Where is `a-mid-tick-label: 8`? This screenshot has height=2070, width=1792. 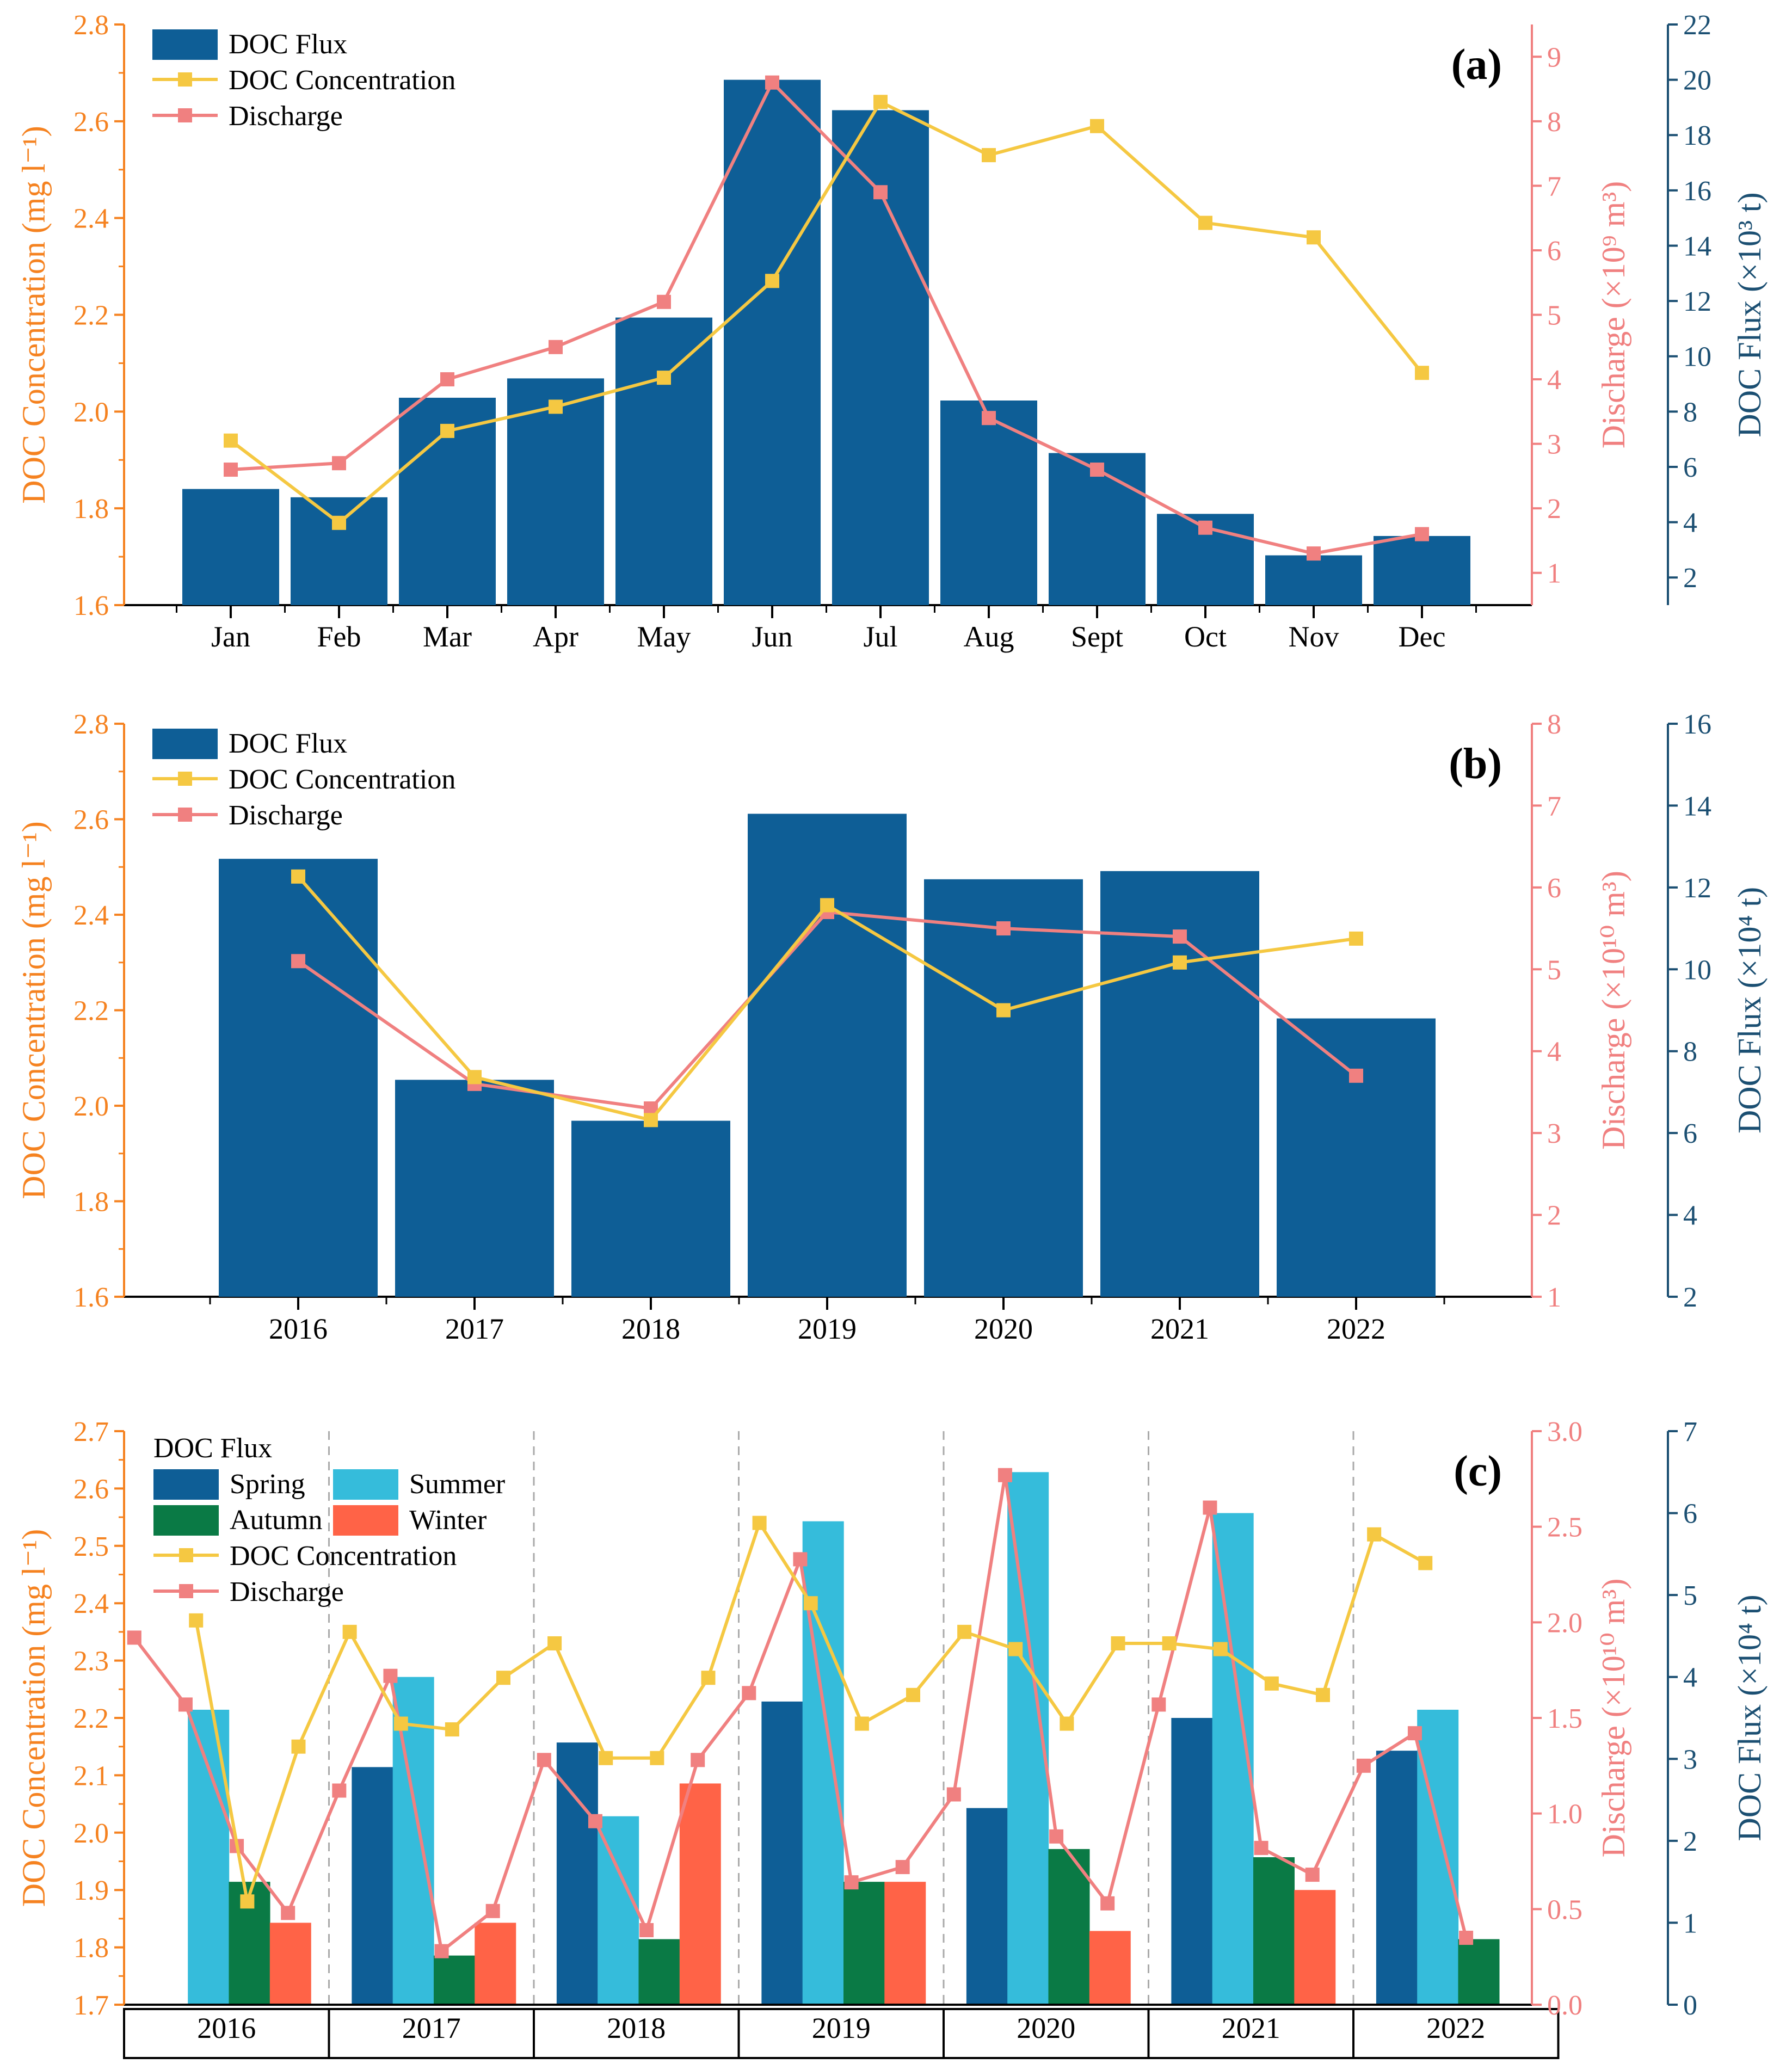 a-mid-tick-label: 8 is located at coordinates (1554, 122).